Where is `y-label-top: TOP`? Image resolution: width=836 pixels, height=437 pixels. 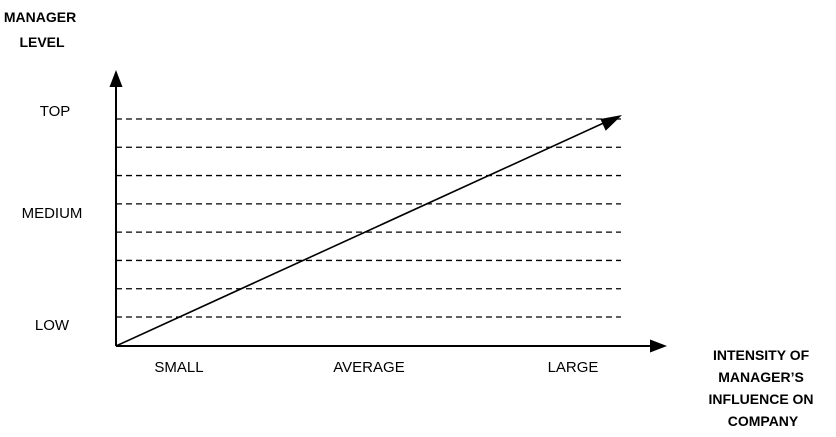 y-label-top: TOP is located at coordinates (55, 111).